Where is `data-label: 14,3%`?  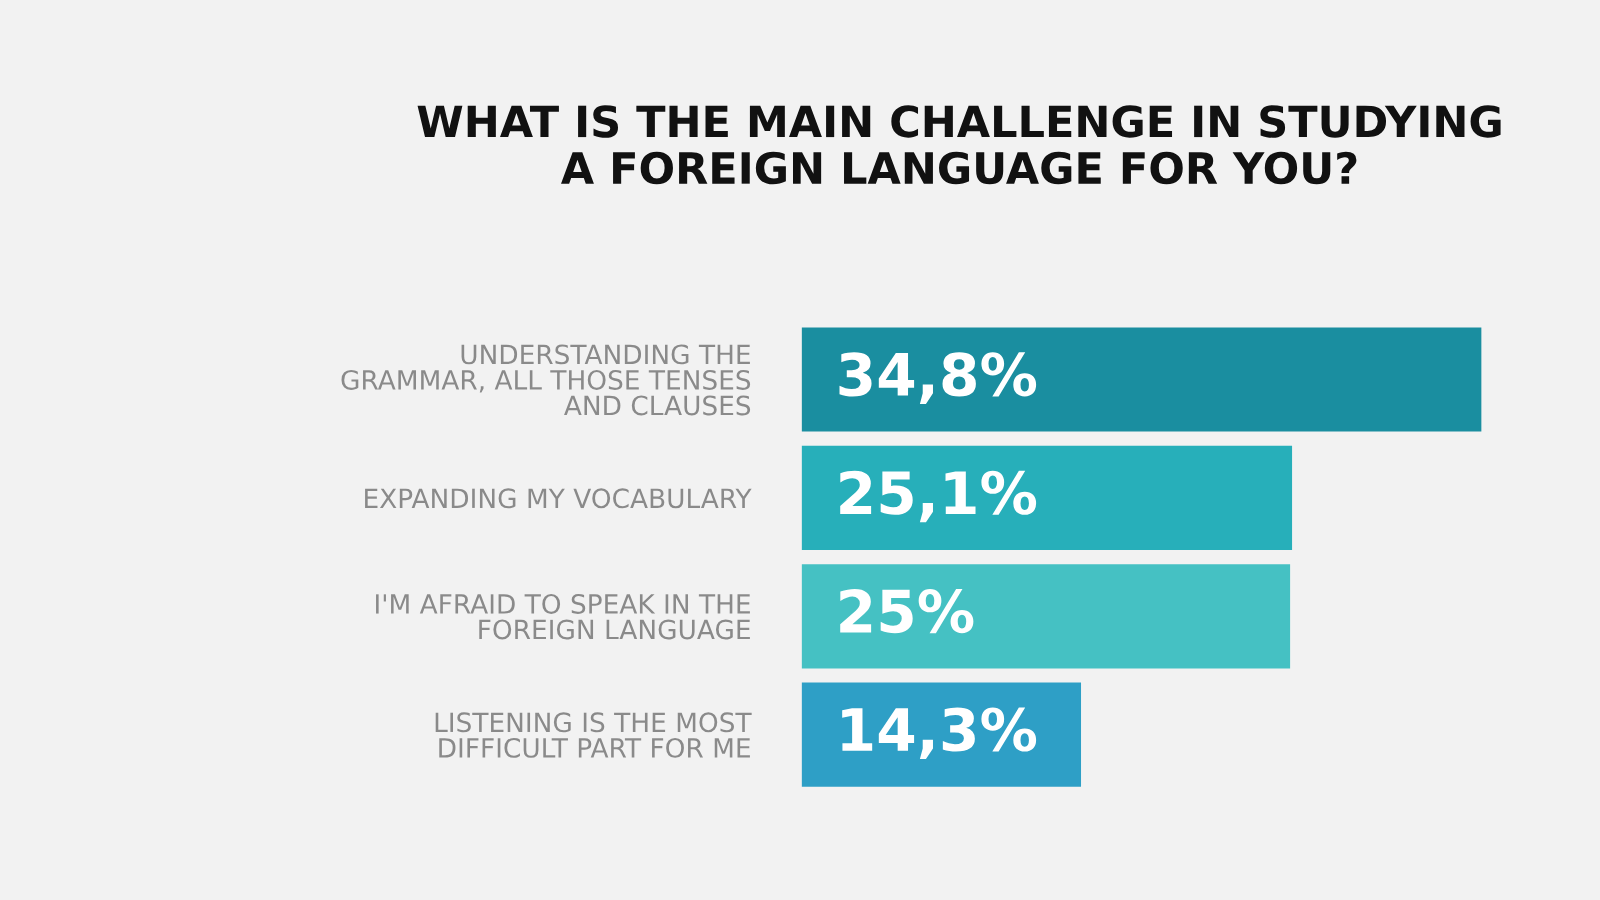 data-label: 14,3% is located at coordinates (939, 733).